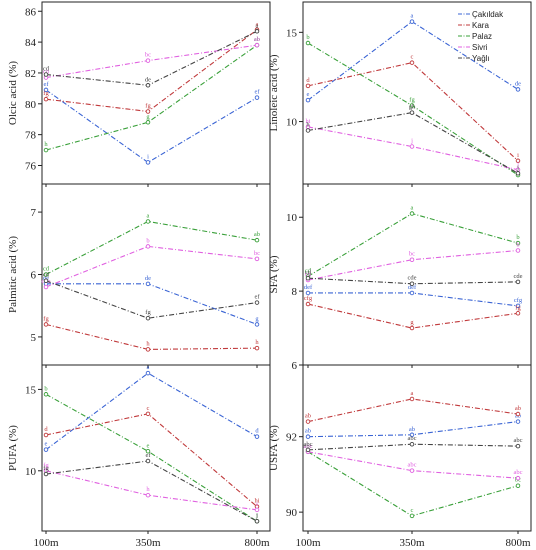 The image size is (536, 550). Describe the element at coordinates (308, 298) in the screenshot. I see `significance-letter: cfg` at that location.